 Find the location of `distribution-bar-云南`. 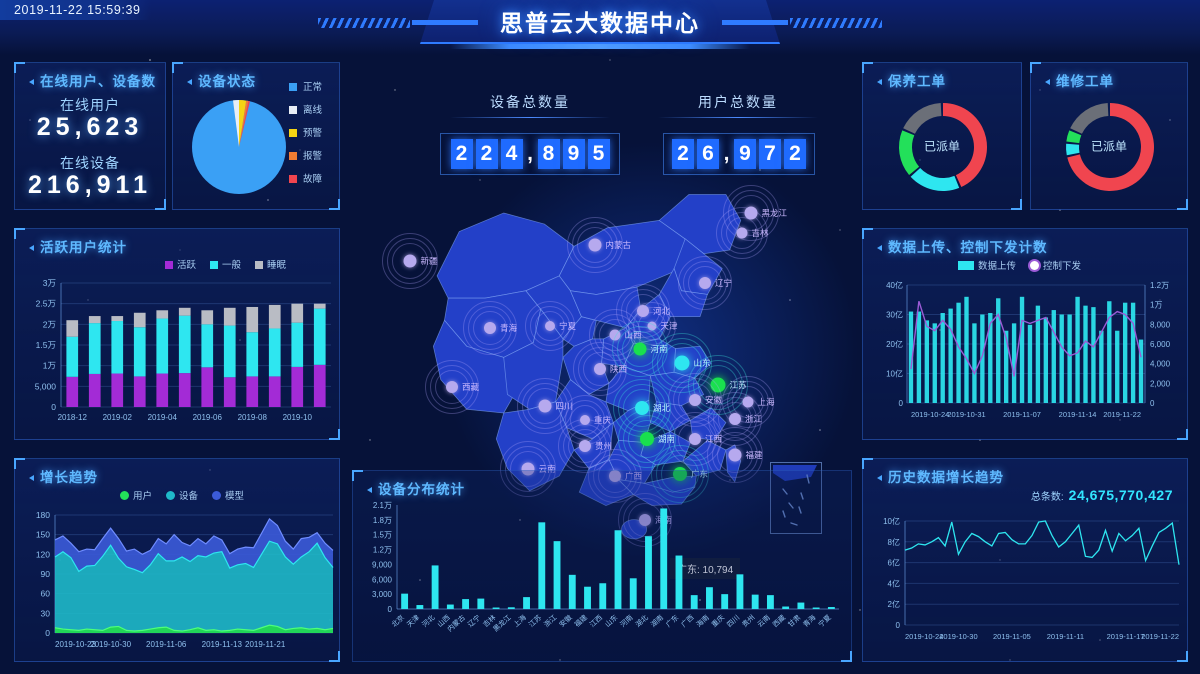

distribution-bar-云南 is located at coordinates (770, 602).